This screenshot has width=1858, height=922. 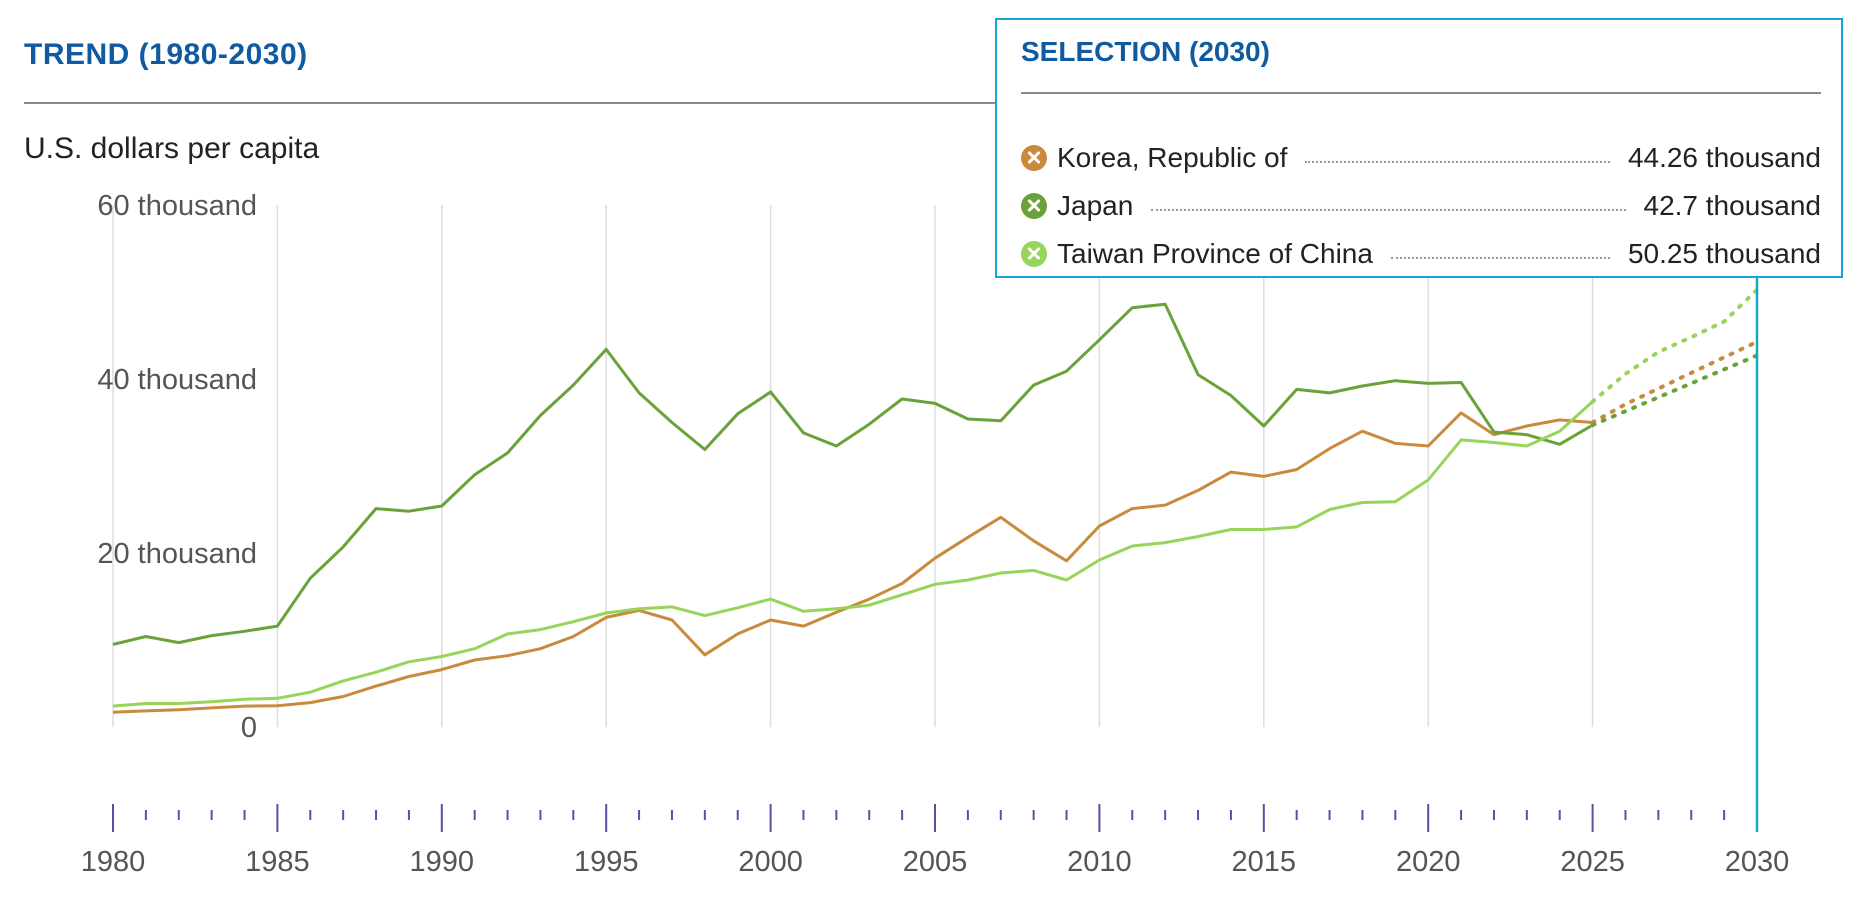 What do you see at coordinates (606, 862) in the screenshot?
I see `x-tick-label: 1995` at bounding box center [606, 862].